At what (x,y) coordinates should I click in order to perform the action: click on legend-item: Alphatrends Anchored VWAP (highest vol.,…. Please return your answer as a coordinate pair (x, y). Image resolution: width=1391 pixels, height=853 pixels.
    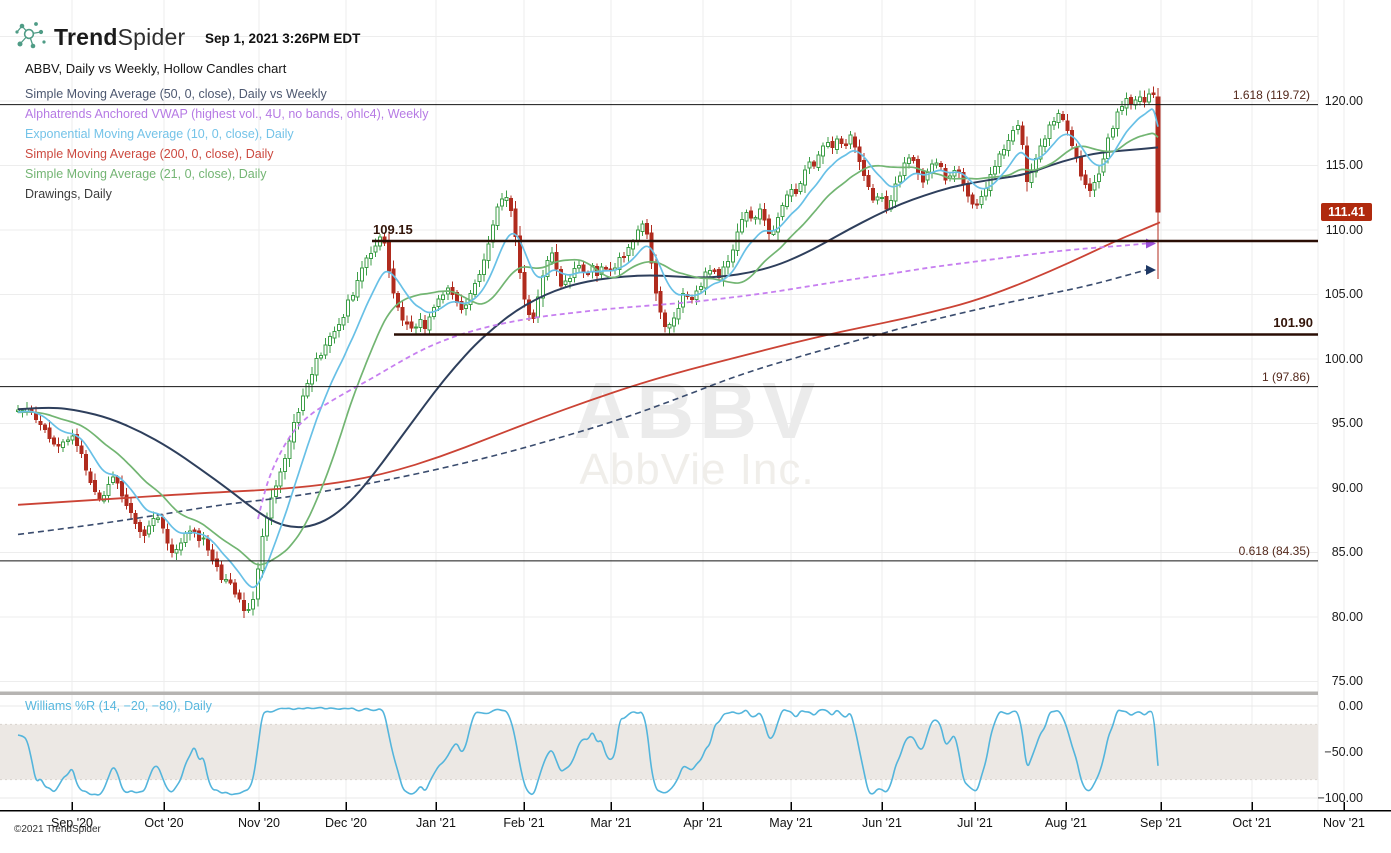
    Looking at the image, I should click on (227, 114).